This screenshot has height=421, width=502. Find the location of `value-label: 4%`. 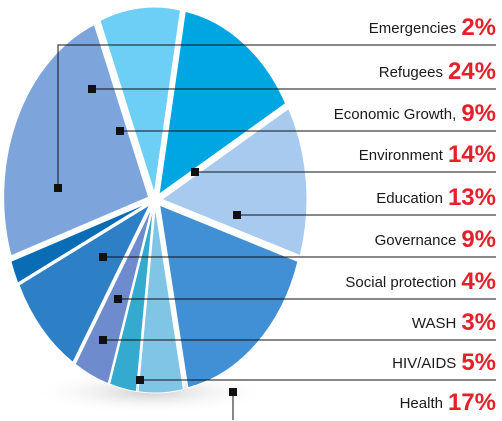

value-label: 4% is located at coordinates (478, 281).